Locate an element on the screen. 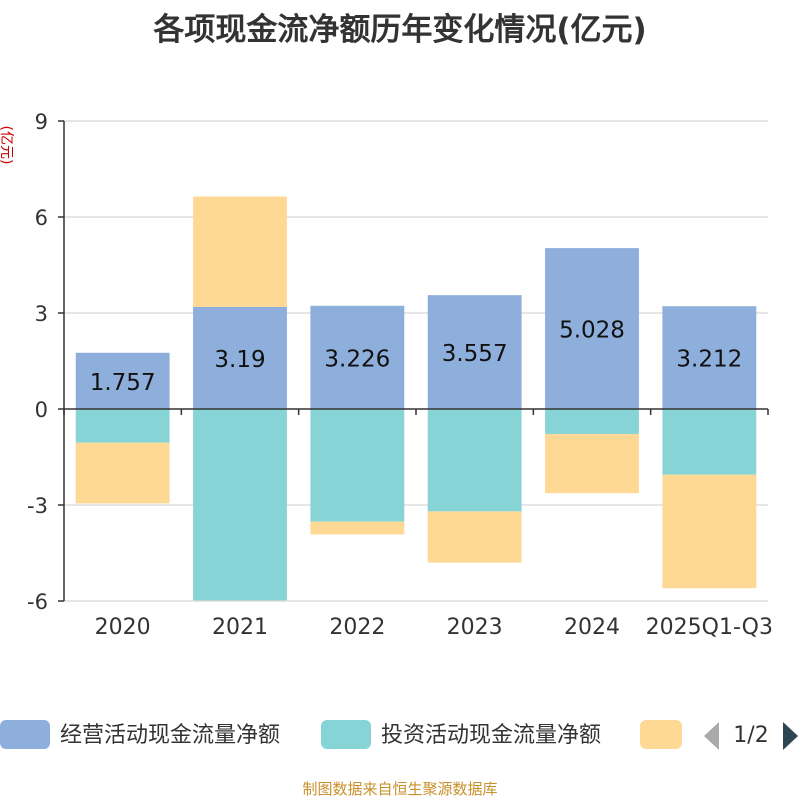 The width and height of the screenshot is (800, 800). data-label: 3.212 is located at coordinates (709, 360).